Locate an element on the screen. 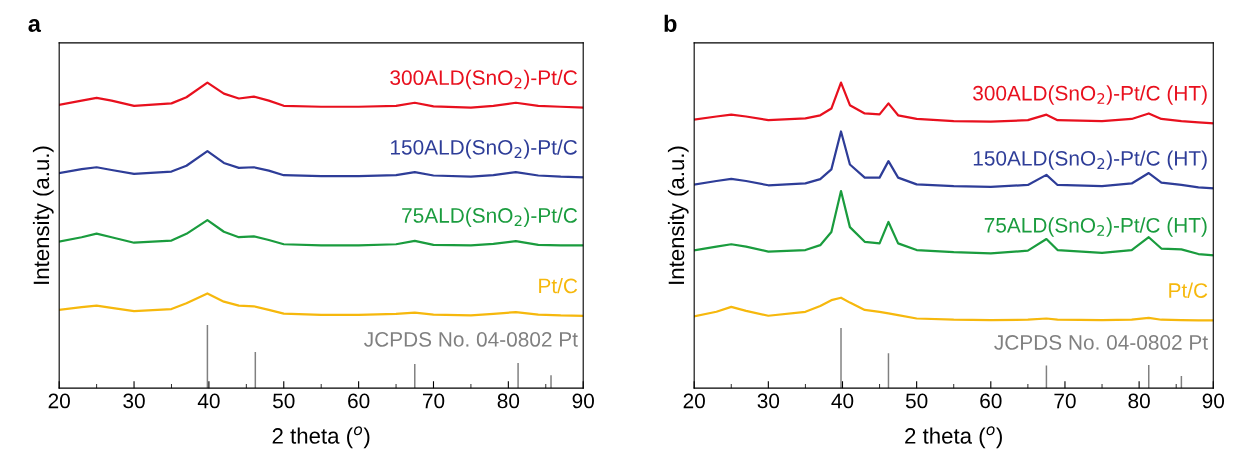  series-label: 150ALD(SnO$_{2}$)-Pt/C (HT) is located at coordinates (1090, 160).